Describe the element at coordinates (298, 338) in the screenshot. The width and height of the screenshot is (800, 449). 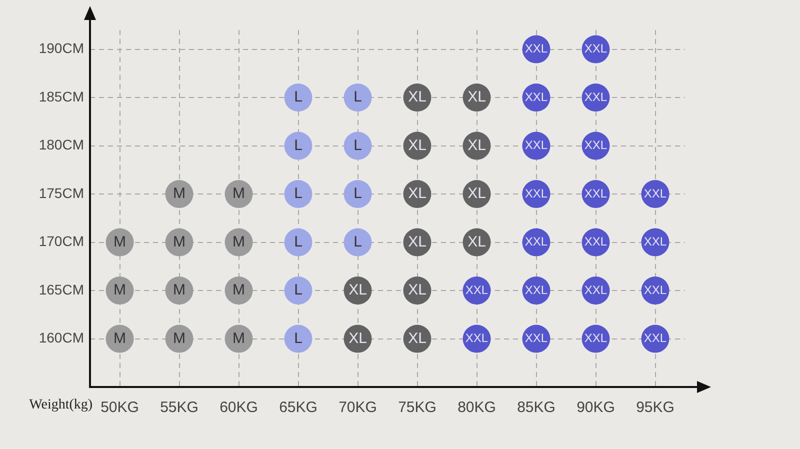
I see `series-label: L` at that location.